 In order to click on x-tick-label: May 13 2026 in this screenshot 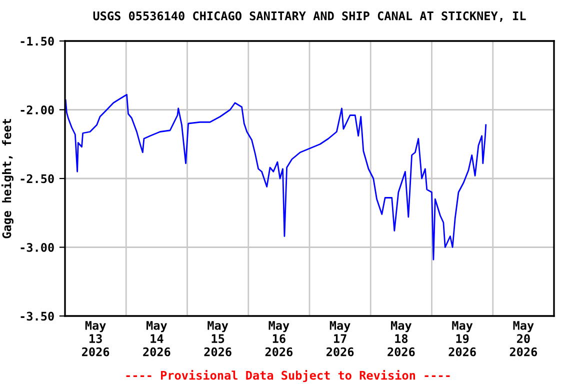, I will do `click(96, 338)`.